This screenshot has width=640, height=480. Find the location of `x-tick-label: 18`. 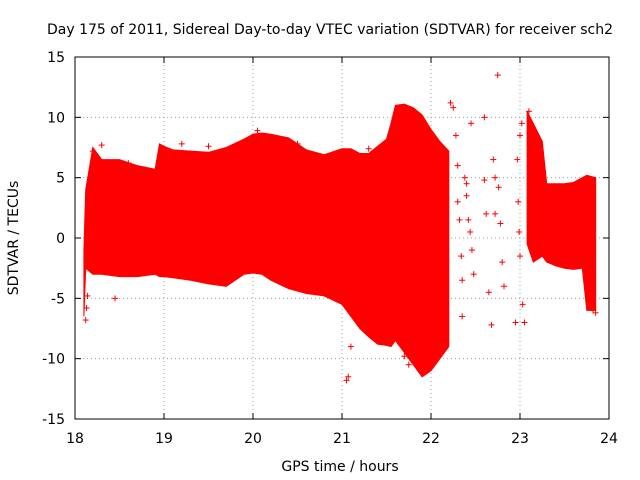

x-tick-label: 18 is located at coordinates (75, 439).